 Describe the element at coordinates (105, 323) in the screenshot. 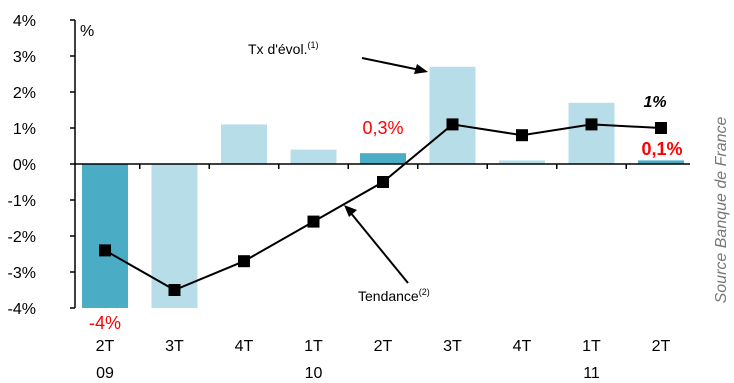

I see `first-bar-value-label: -4%` at that location.